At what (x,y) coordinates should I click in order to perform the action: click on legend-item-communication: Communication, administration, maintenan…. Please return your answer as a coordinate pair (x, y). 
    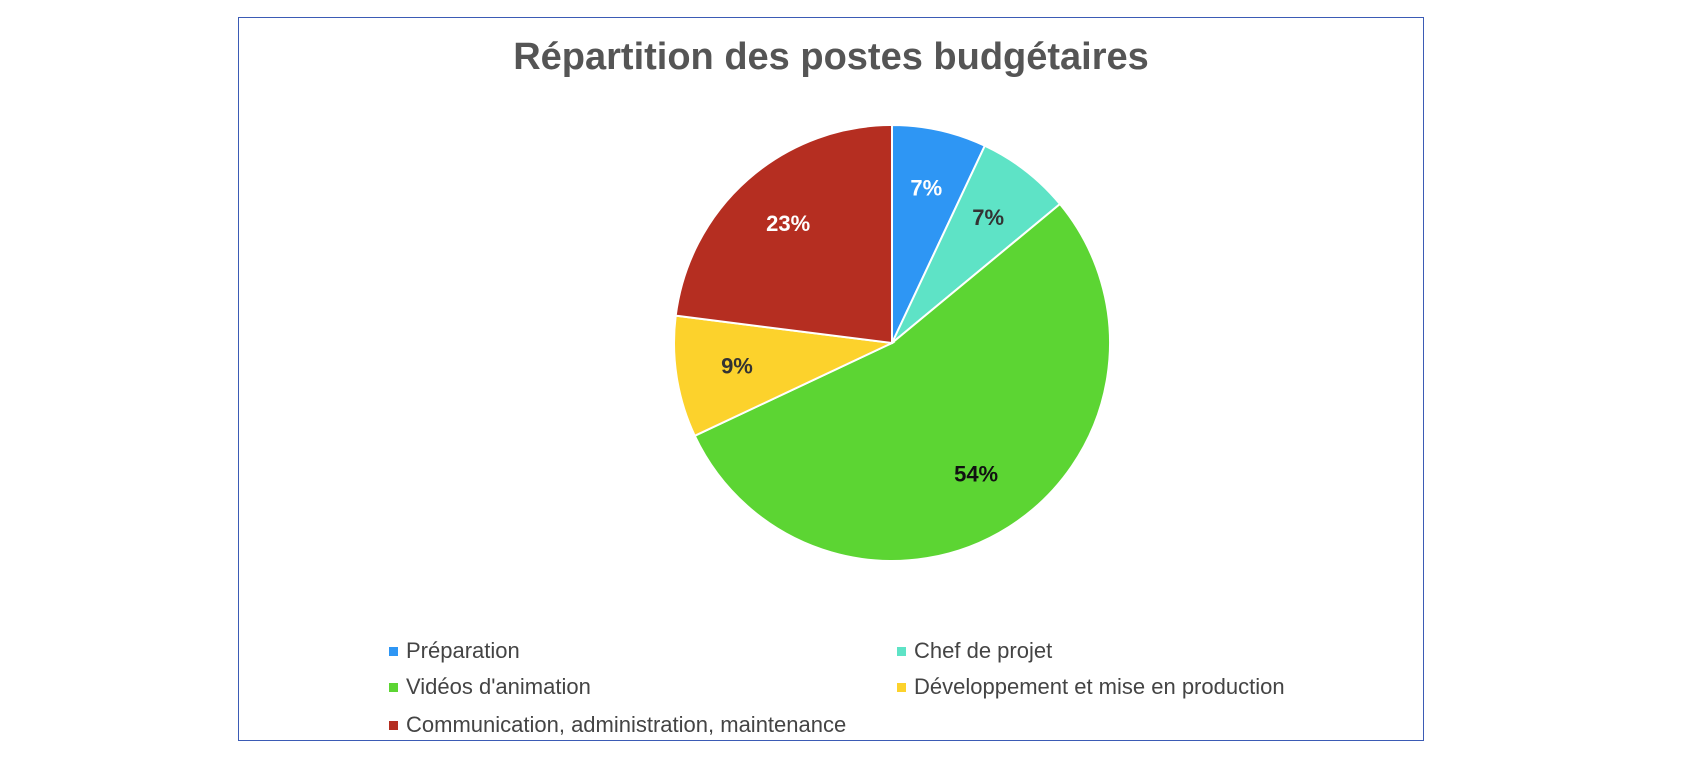
    Looking at the image, I should click on (617, 725).